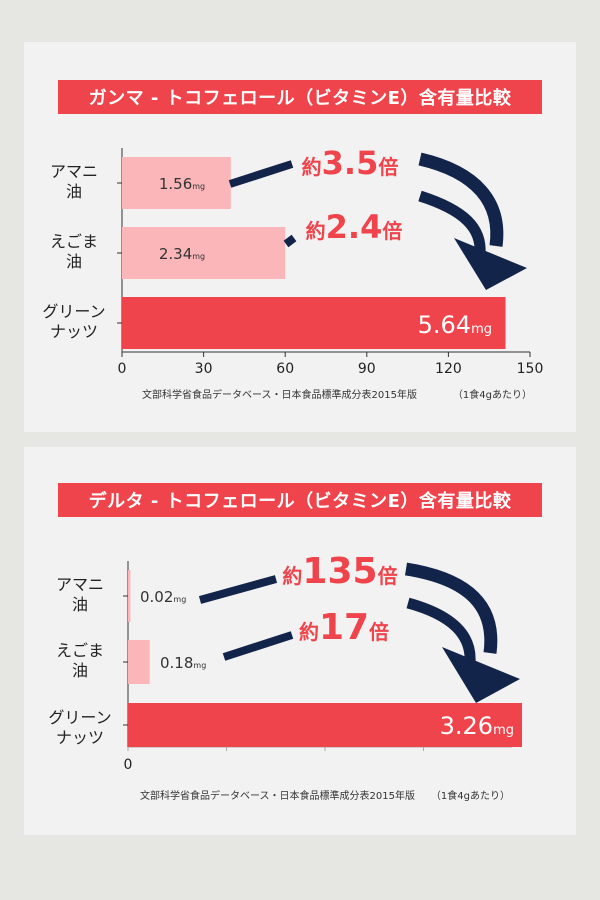 Image resolution: width=600 pixels, height=900 pixels. I want to click on ratio-label: 約135倍, so click(339, 571).